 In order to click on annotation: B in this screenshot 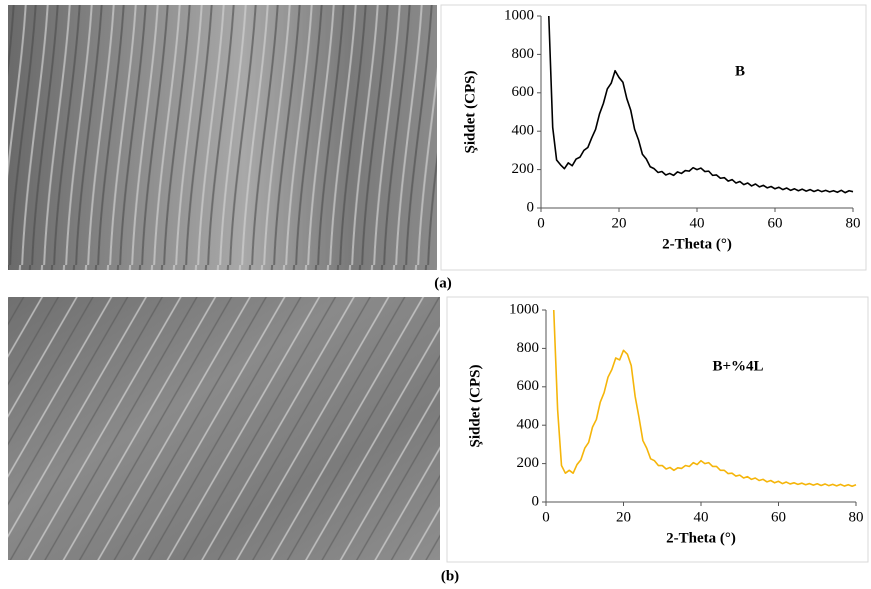, I will do `click(740, 71)`.